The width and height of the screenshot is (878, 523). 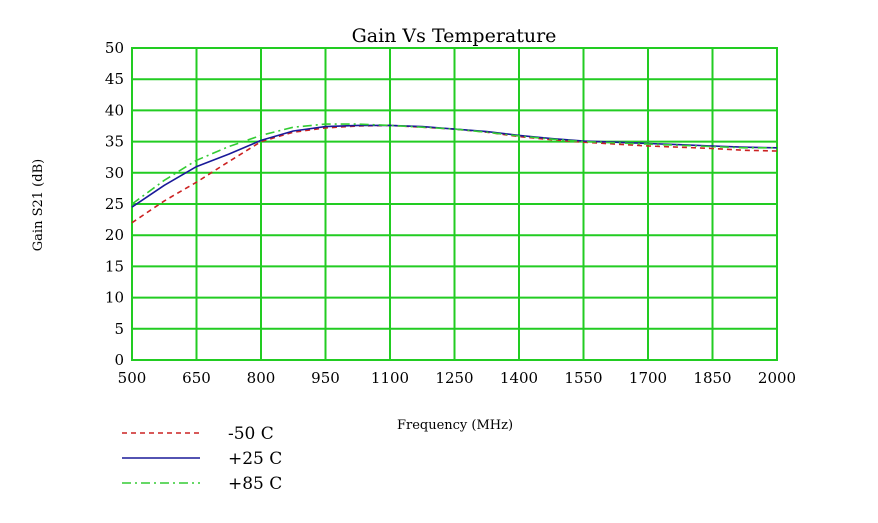 I want to click on legend-label-1: +25 C, so click(x=255, y=459).